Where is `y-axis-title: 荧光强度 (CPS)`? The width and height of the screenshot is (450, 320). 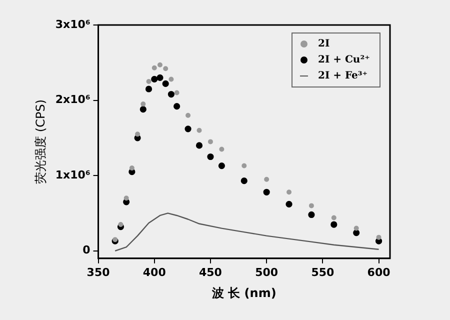 y-axis-title: 荧光强度 (CPS) is located at coordinates (40, 141).